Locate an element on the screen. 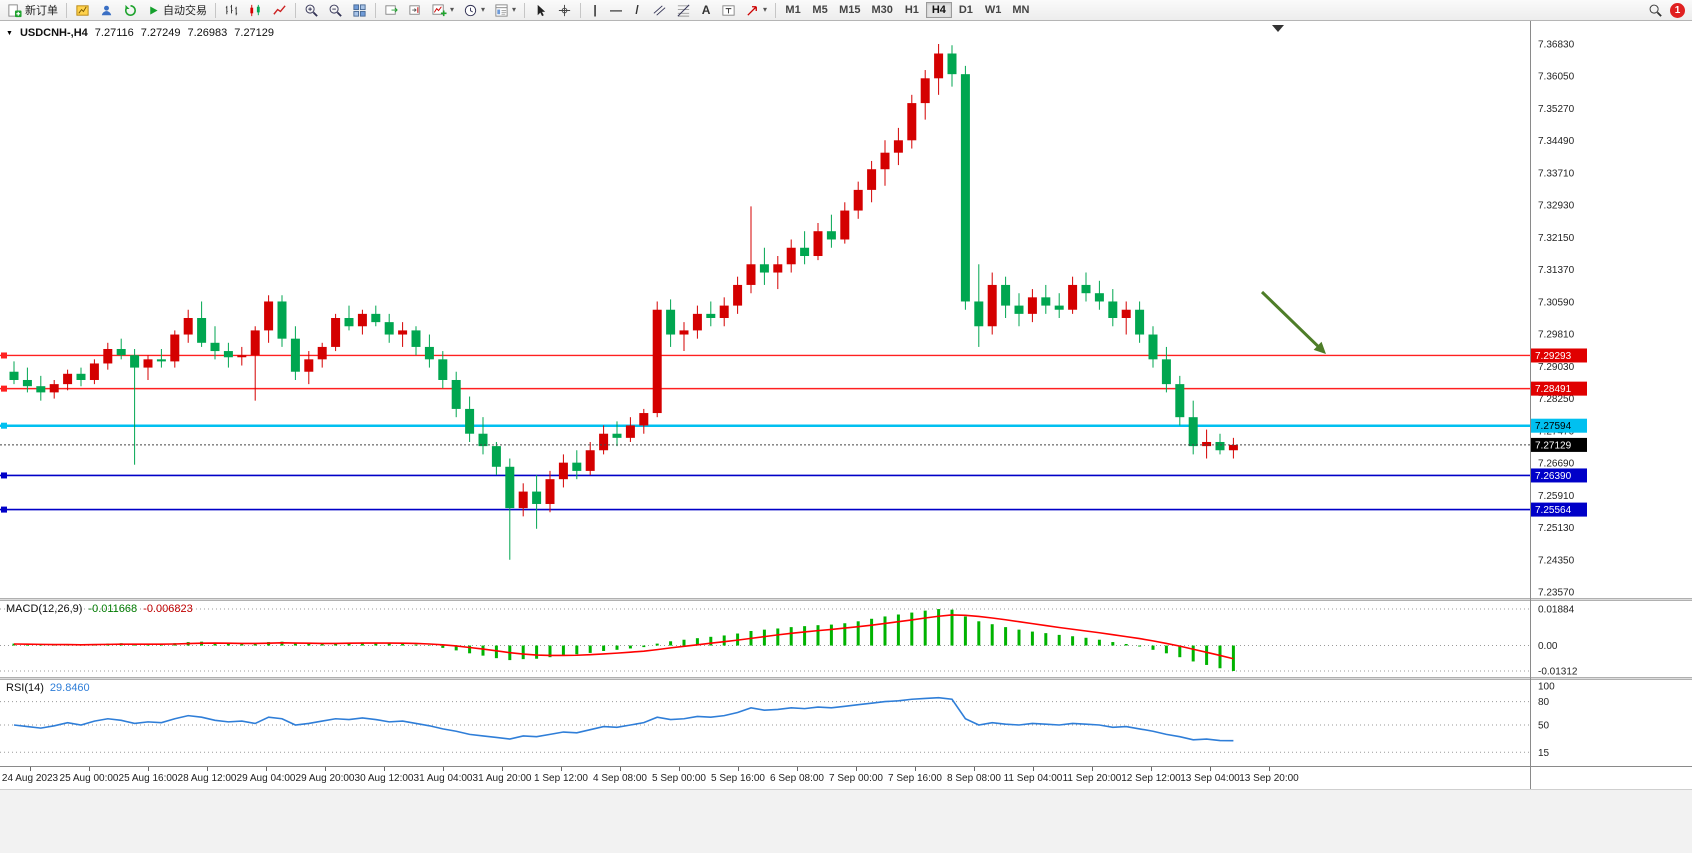  candlestick-chart-icon is located at coordinates (255, 10).